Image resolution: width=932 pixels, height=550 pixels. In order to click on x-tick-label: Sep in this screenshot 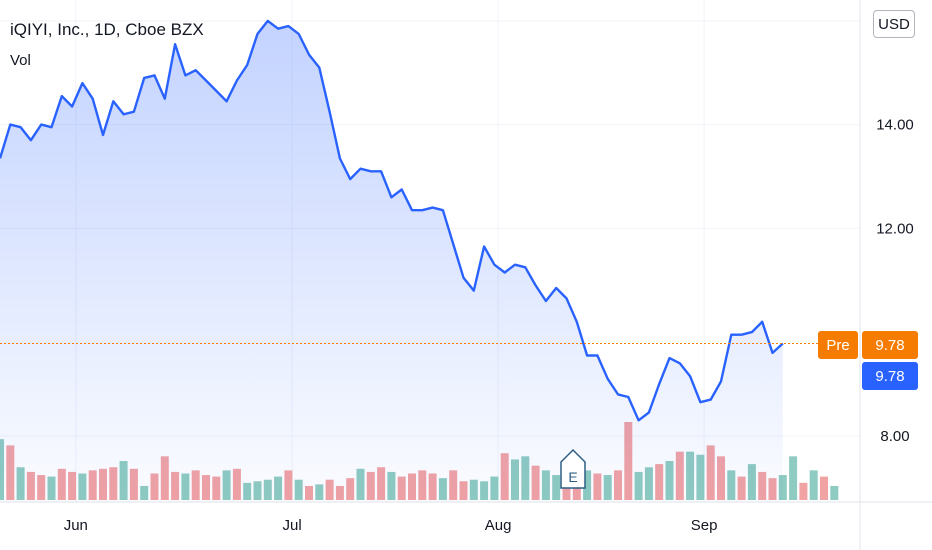, I will do `click(704, 525)`.